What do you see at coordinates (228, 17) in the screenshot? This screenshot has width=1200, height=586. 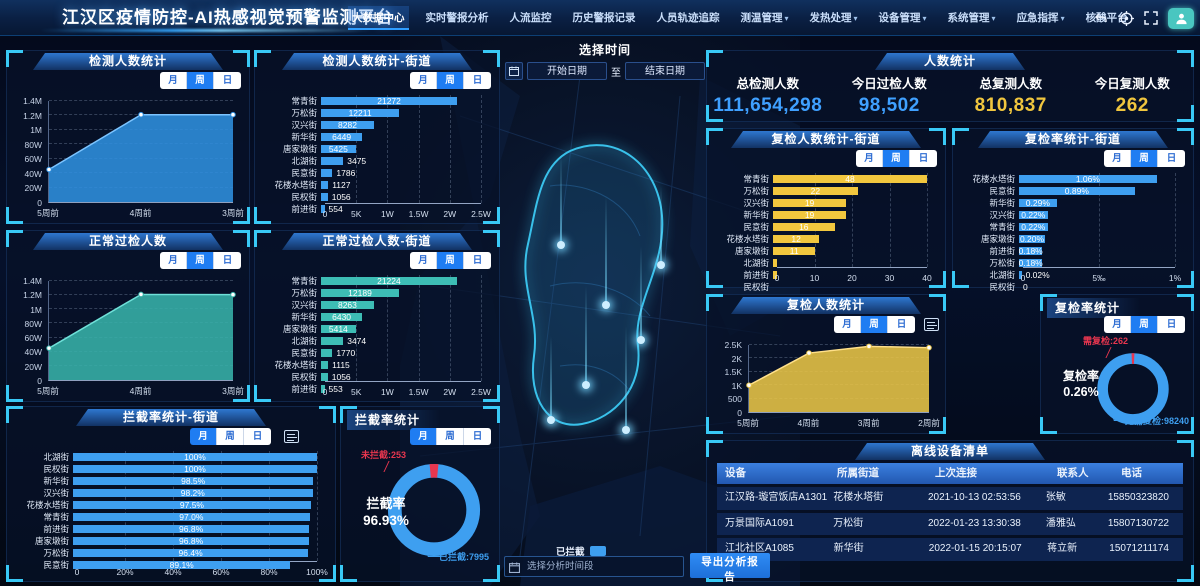 I see `app-title: 江汉区疫情防控-AI热感视觉预警监测平台` at bounding box center [228, 17].